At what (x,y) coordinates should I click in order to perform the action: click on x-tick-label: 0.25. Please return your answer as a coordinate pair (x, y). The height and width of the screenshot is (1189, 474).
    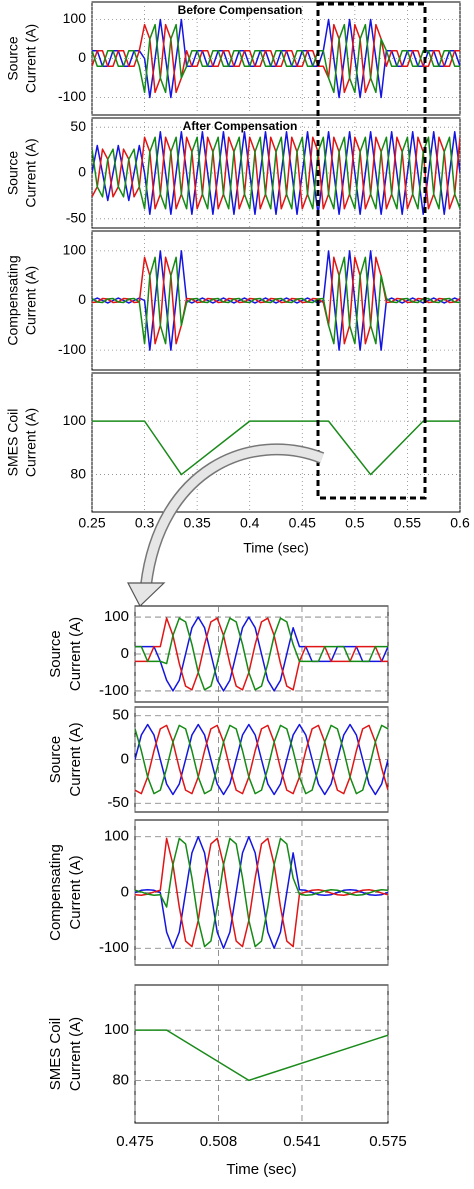
    Looking at the image, I should click on (91, 523).